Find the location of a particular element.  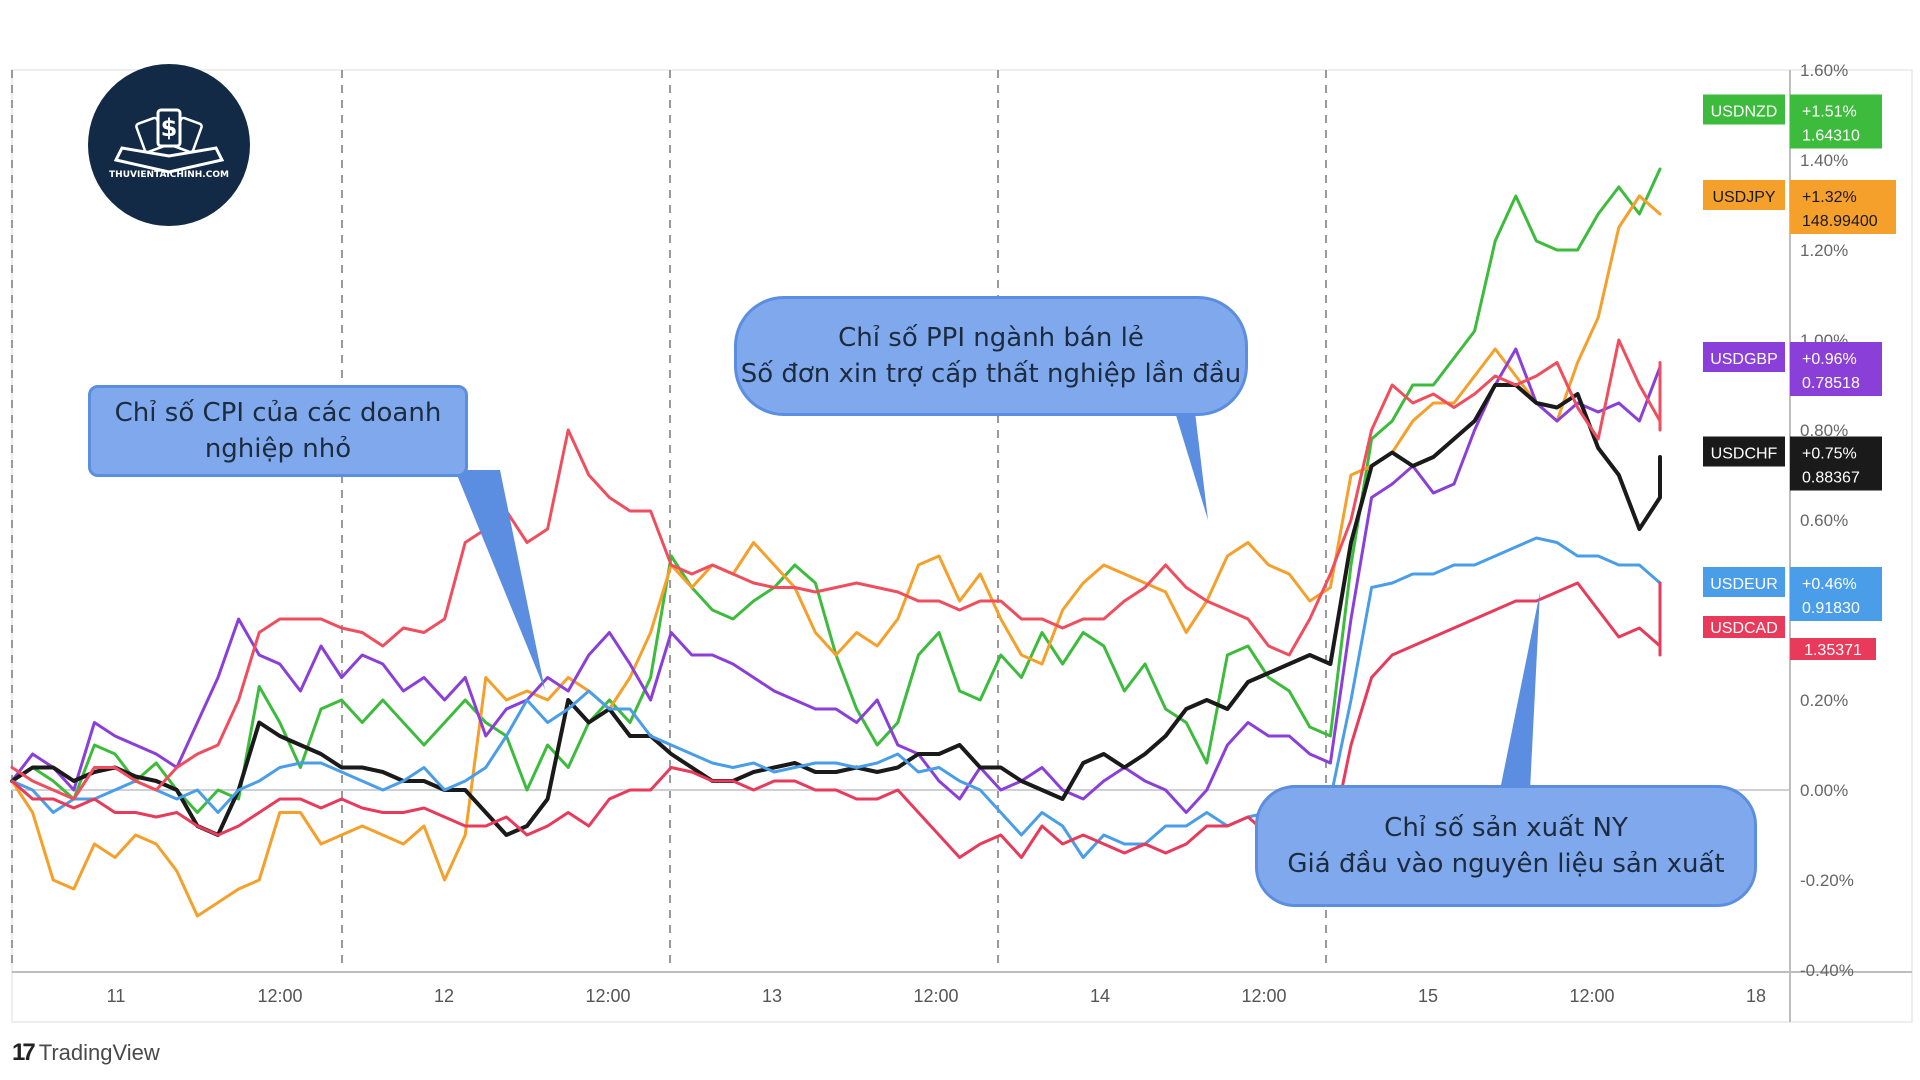

legend-badge-usdjpy: USDJPY +1.32% 148.99400 is located at coordinates (1799, 207).